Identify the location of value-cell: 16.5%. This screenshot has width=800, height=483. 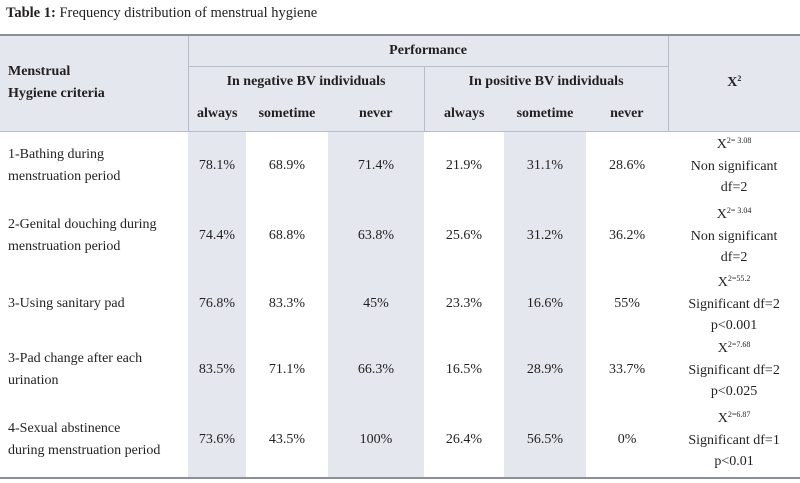
(464, 369).